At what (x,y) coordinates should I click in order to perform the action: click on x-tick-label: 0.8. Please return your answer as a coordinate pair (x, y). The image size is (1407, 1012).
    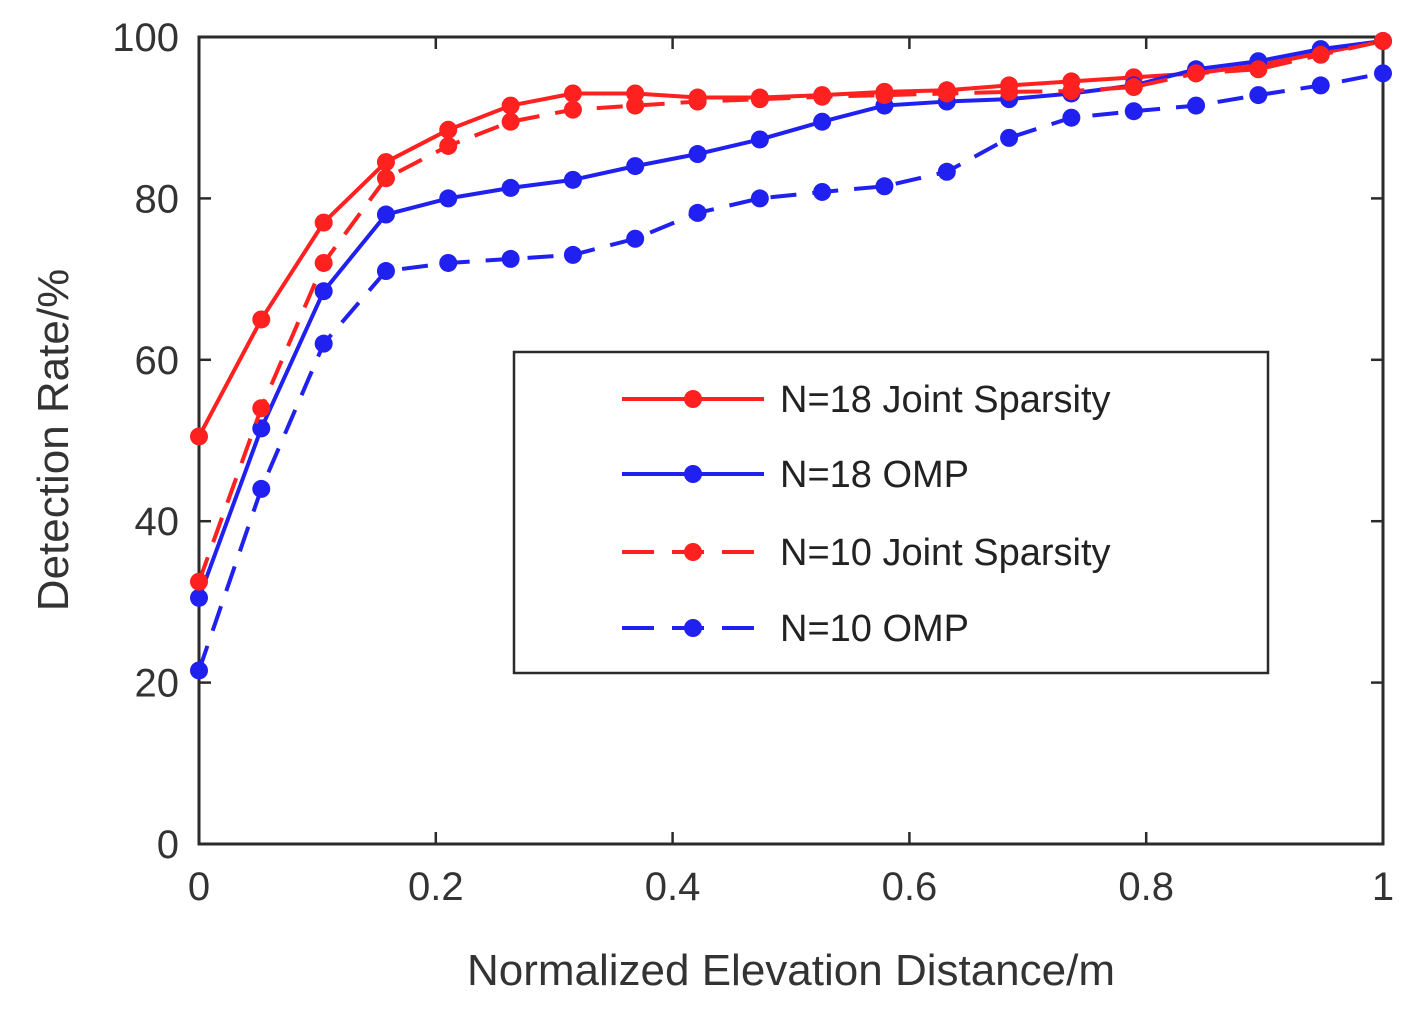
    Looking at the image, I should click on (1146, 887).